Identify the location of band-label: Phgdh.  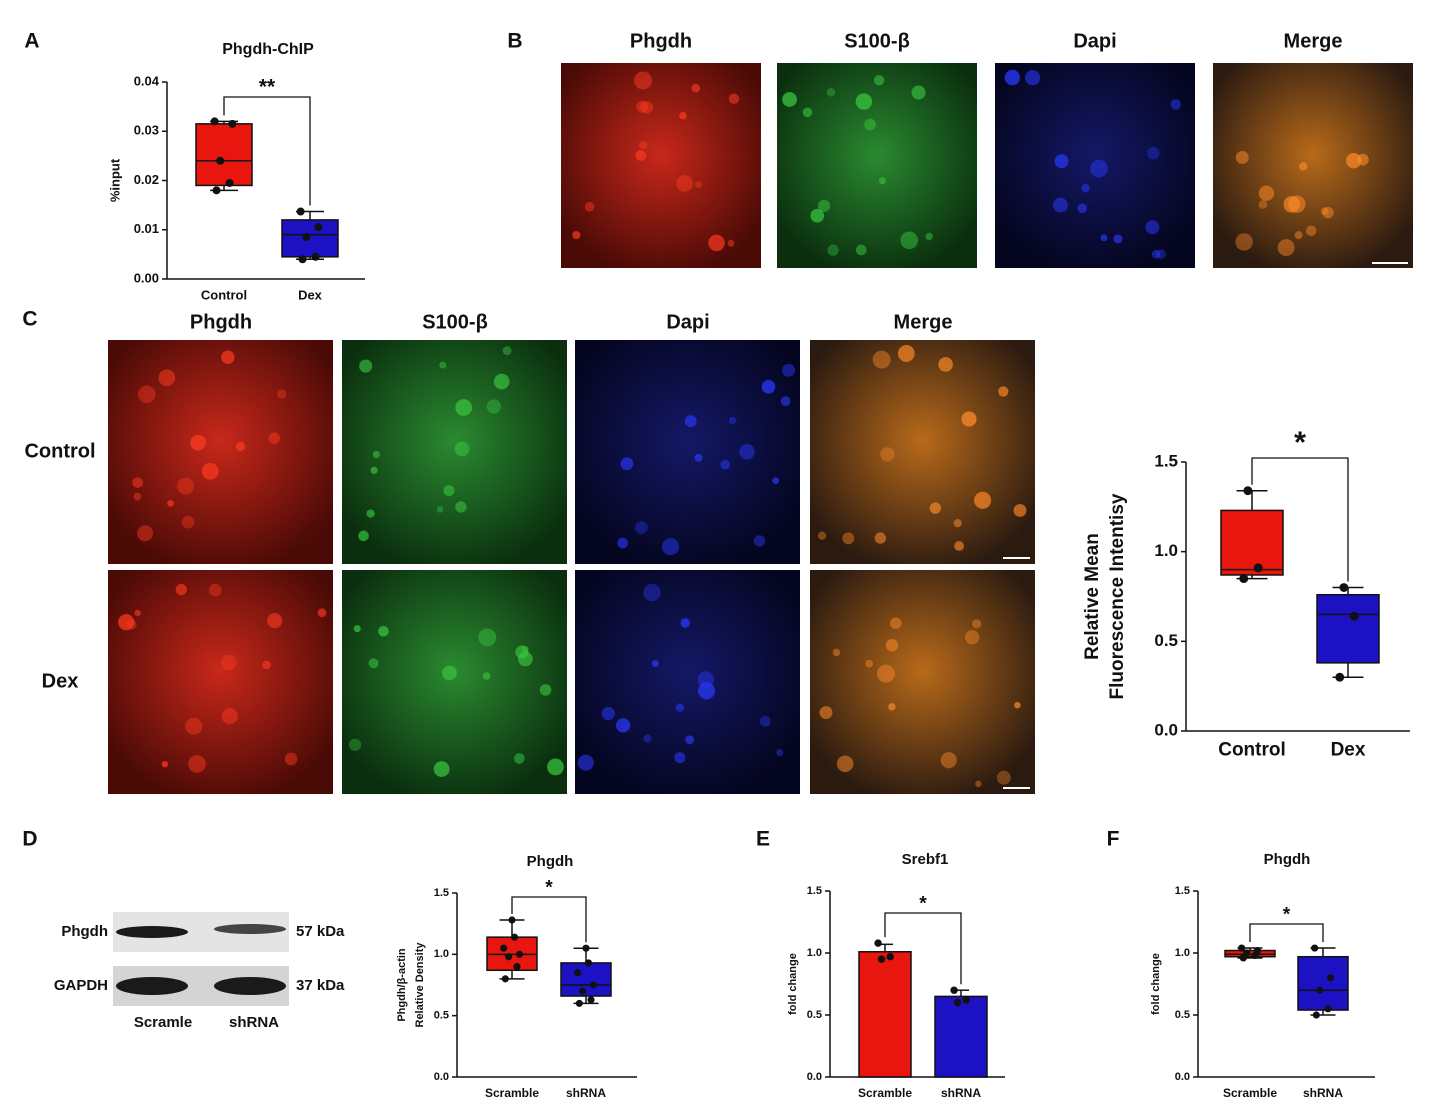
(84, 931).